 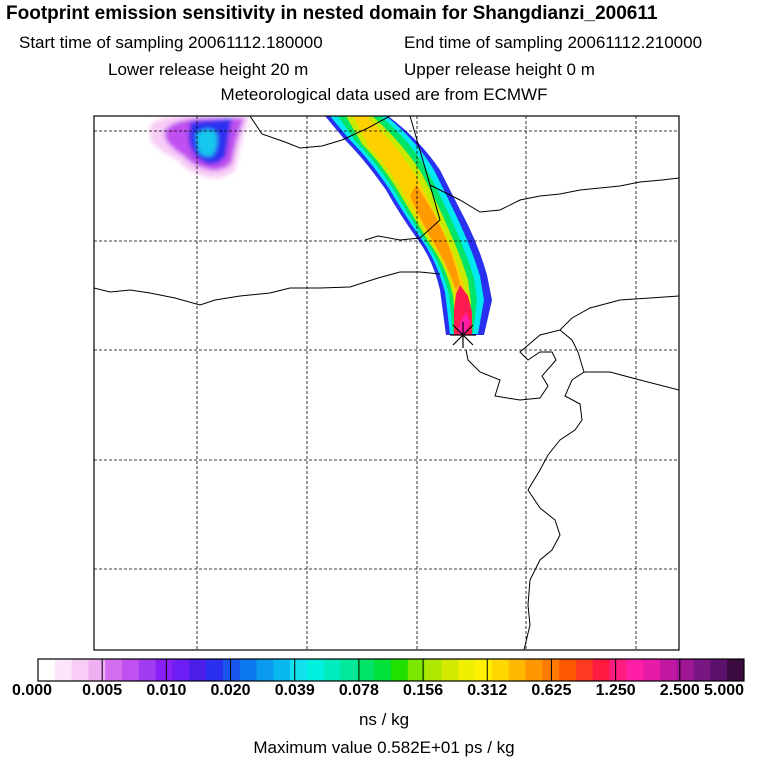 I want to click on color-scale-tick-label: 0.039, so click(x=294, y=690).